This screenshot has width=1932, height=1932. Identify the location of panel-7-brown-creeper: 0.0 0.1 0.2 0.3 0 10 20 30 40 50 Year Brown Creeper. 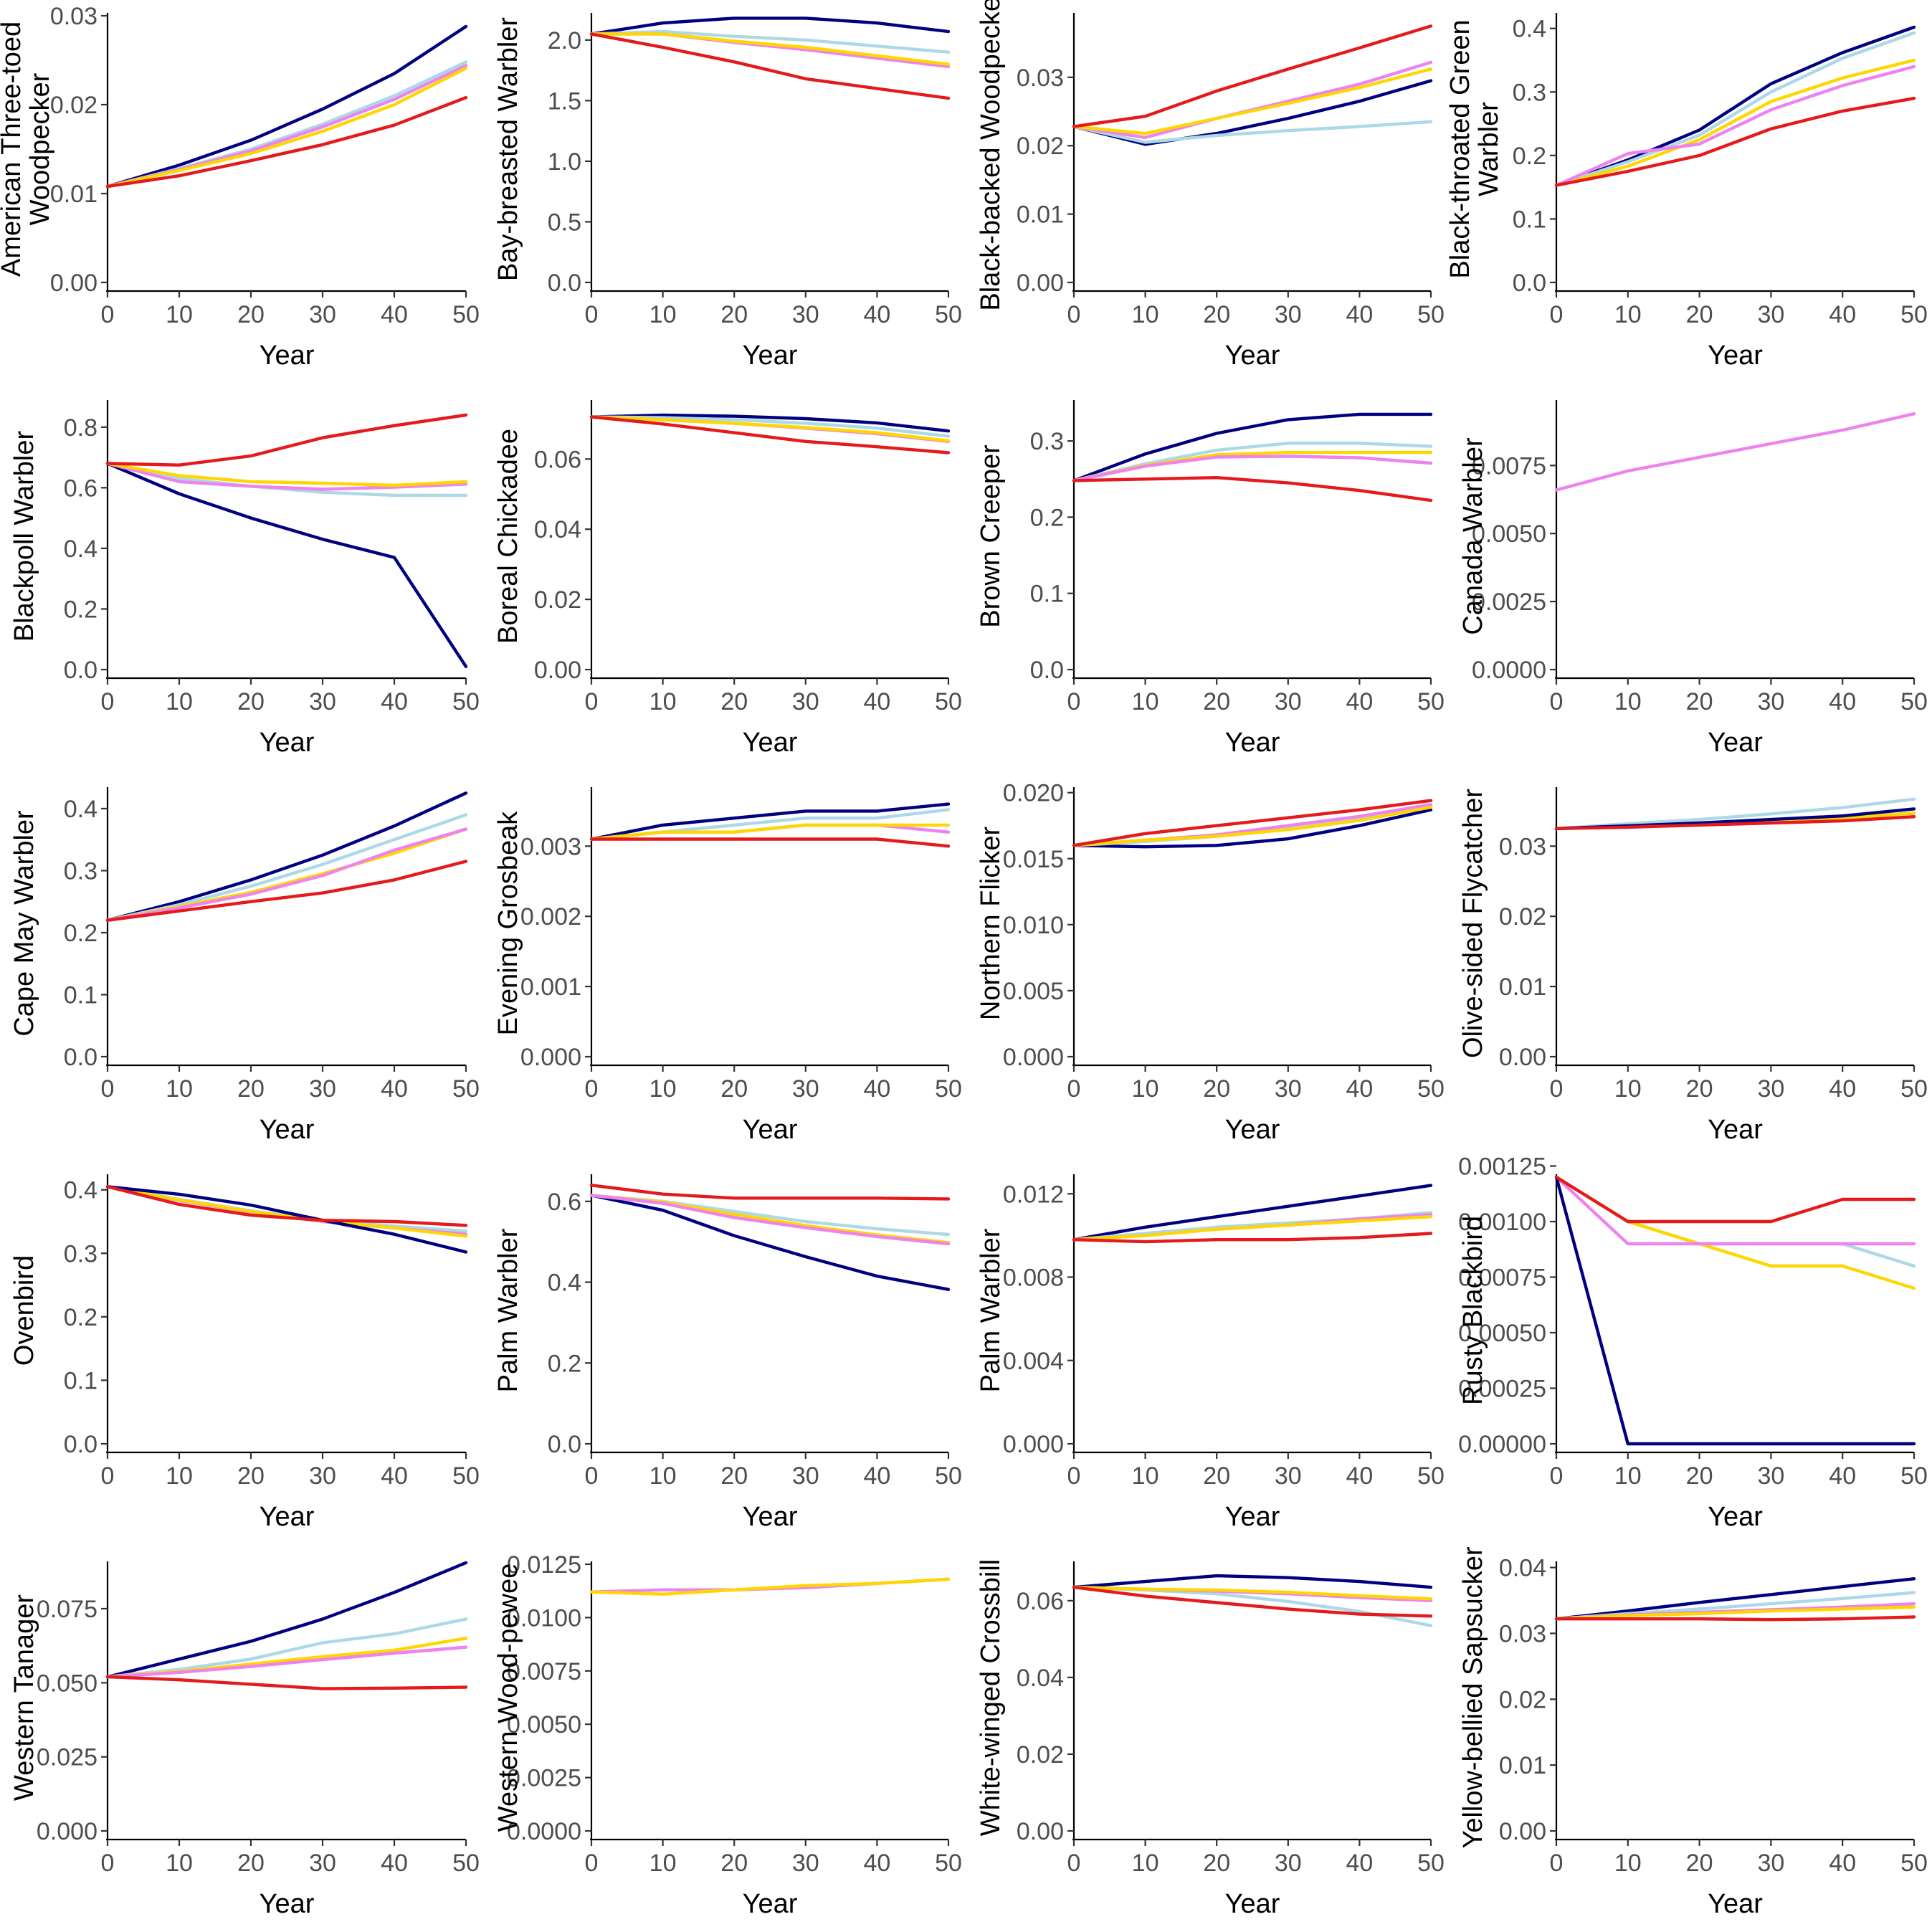
(1210, 579).